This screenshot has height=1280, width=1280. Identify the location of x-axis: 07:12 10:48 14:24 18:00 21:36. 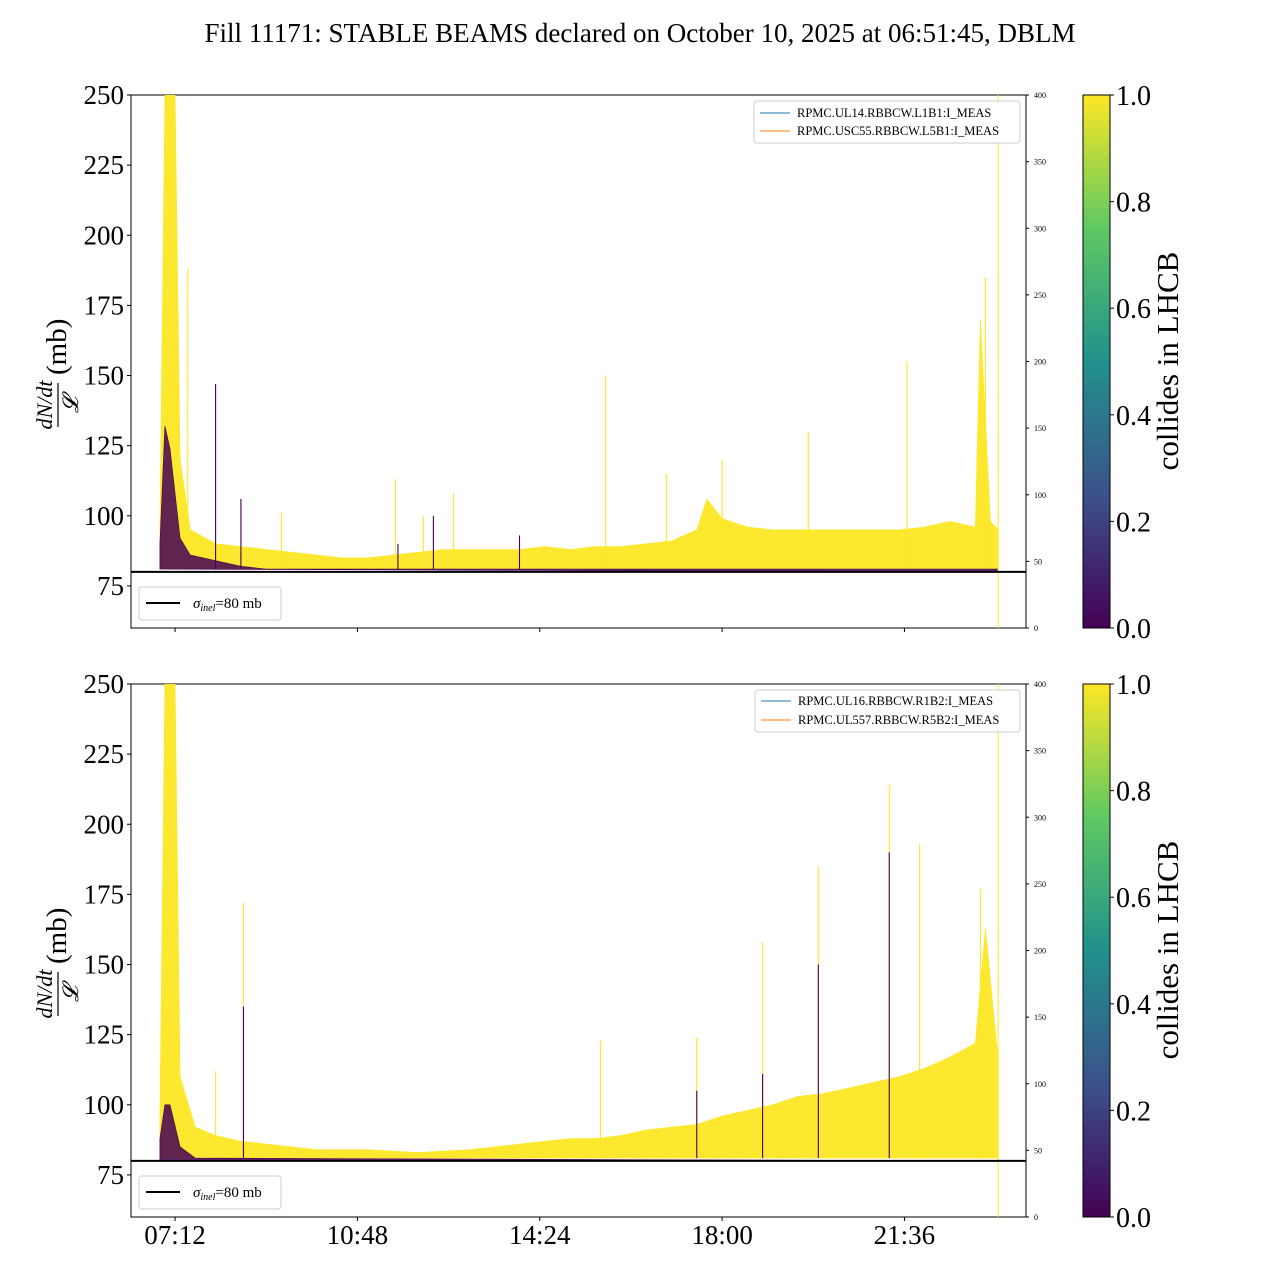
(539, 1233).